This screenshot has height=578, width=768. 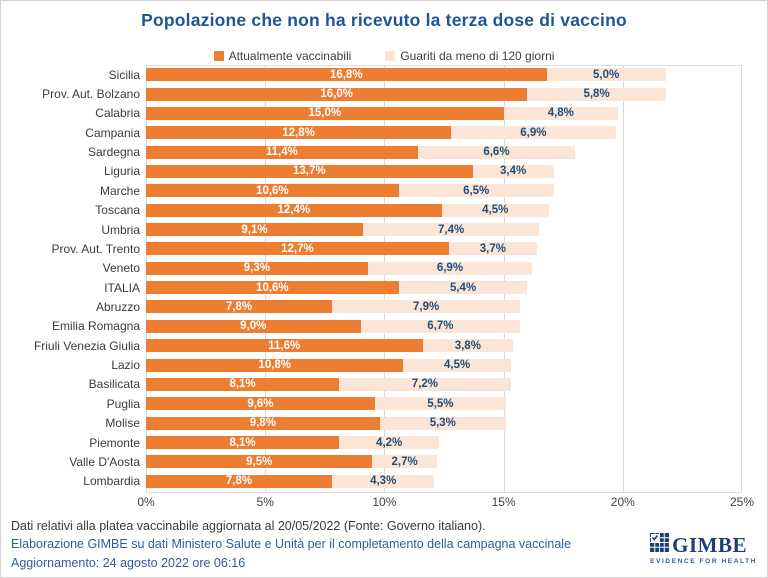 I want to click on bar-segment-guariti: 4,2%, so click(x=389, y=442).